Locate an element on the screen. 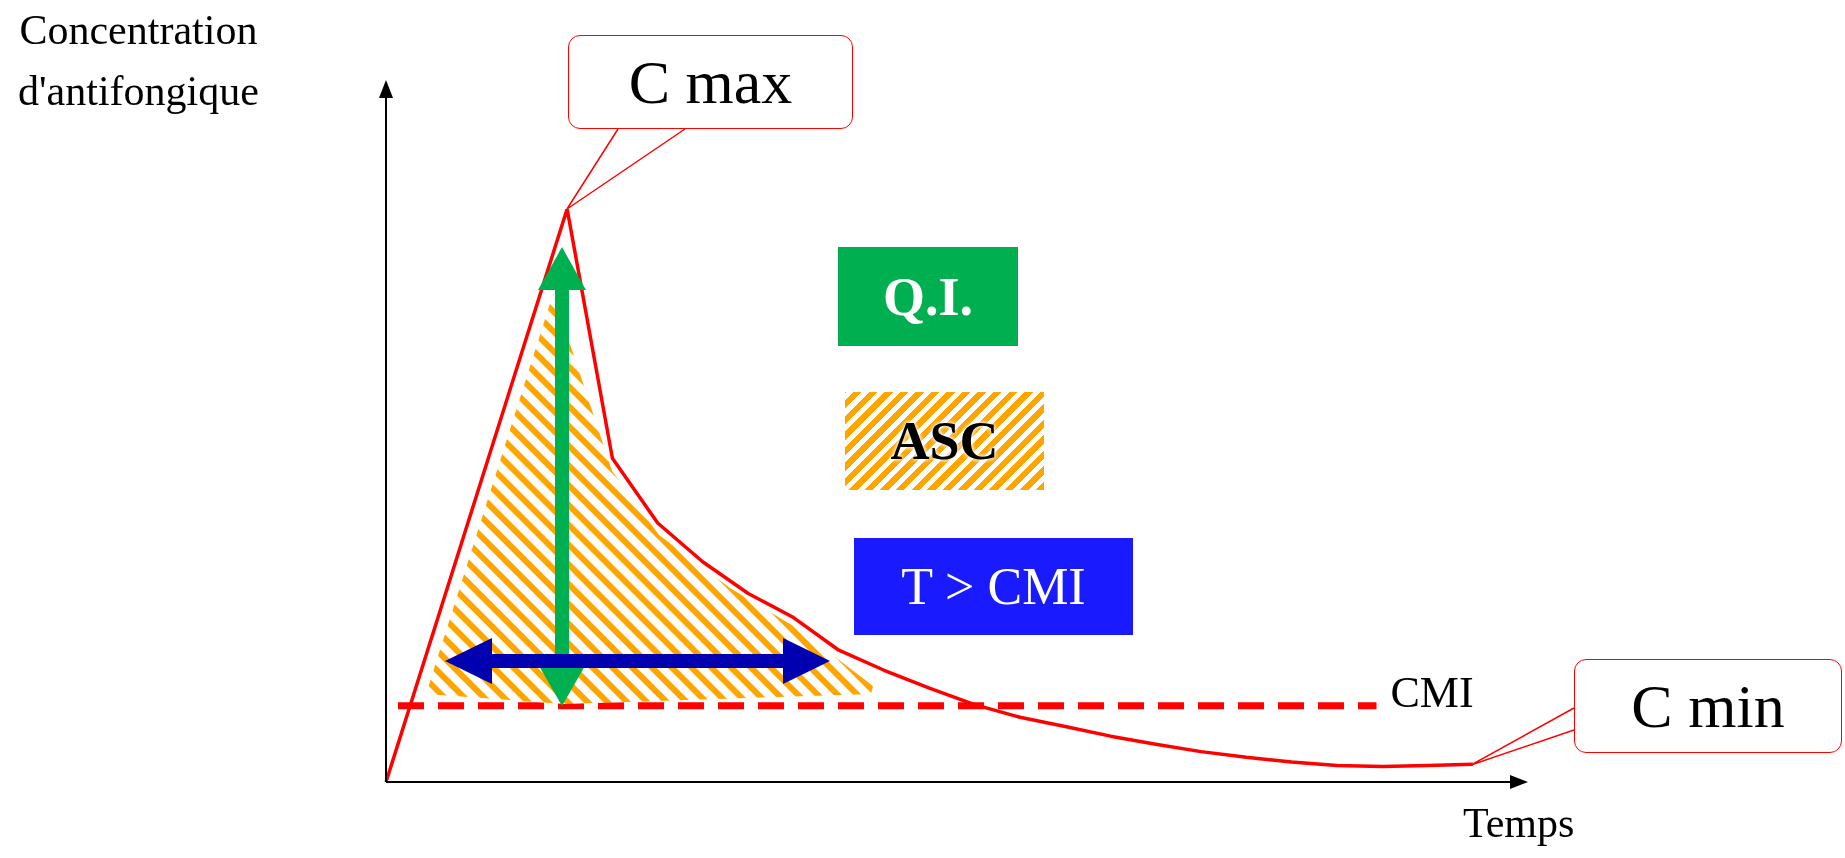  y-axis-title: Concentration d'antifongique is located at coordinates (138, 61).